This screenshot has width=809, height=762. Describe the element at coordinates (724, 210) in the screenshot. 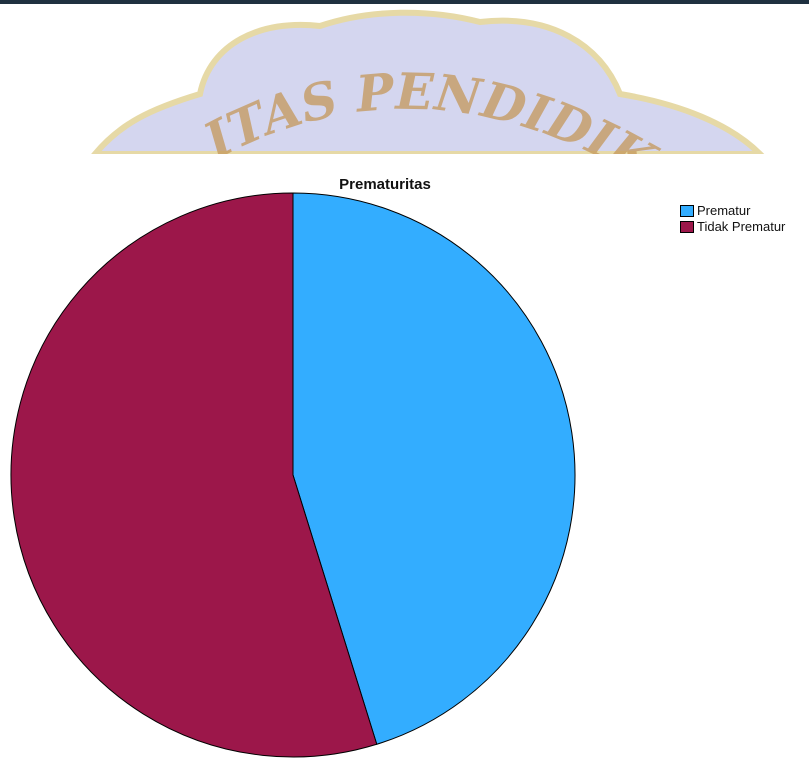

I see `legend-label-prematur: Prematur` at that location.